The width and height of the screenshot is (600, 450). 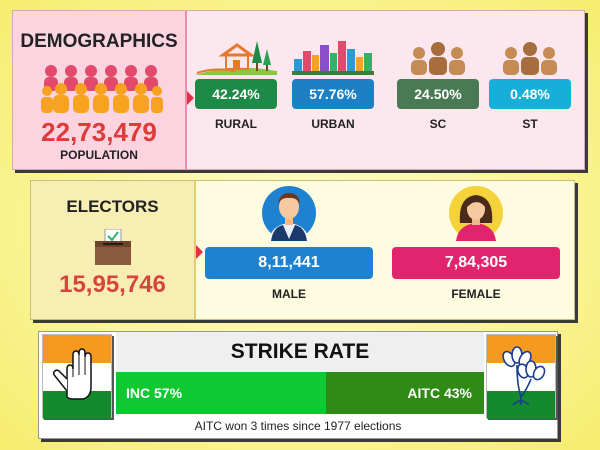 I want to click on stat-sc: 24.50% SC, so click(x=438, y=86).